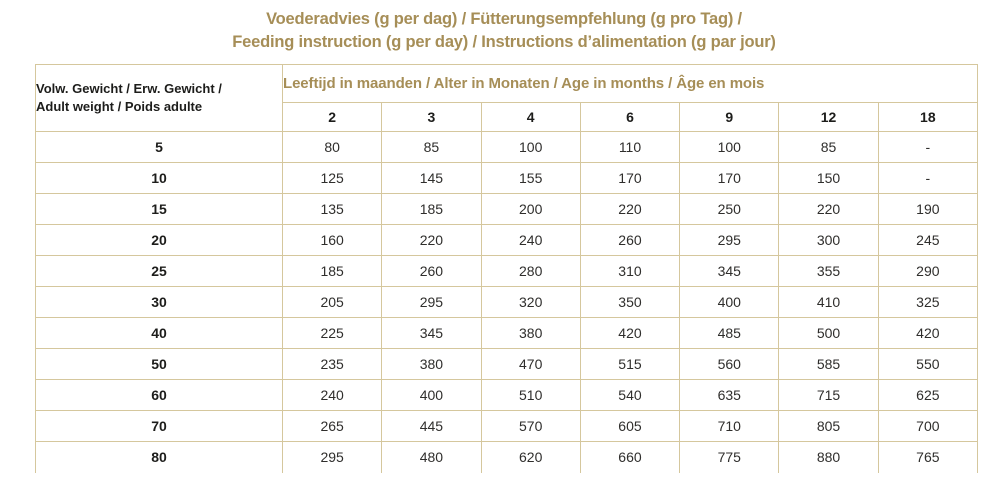  I want to click on weight-value: 20, so click(159, 240).